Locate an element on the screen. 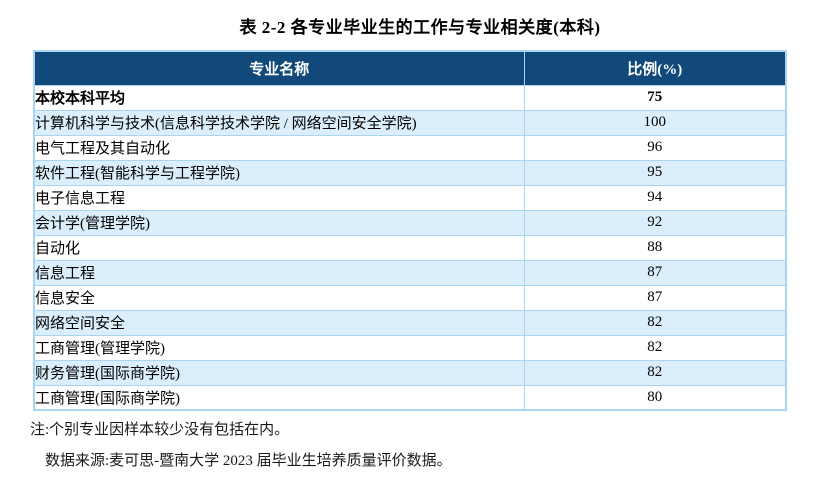  table-row: 本校本科平均 75 is located at coordinates (410, 97).